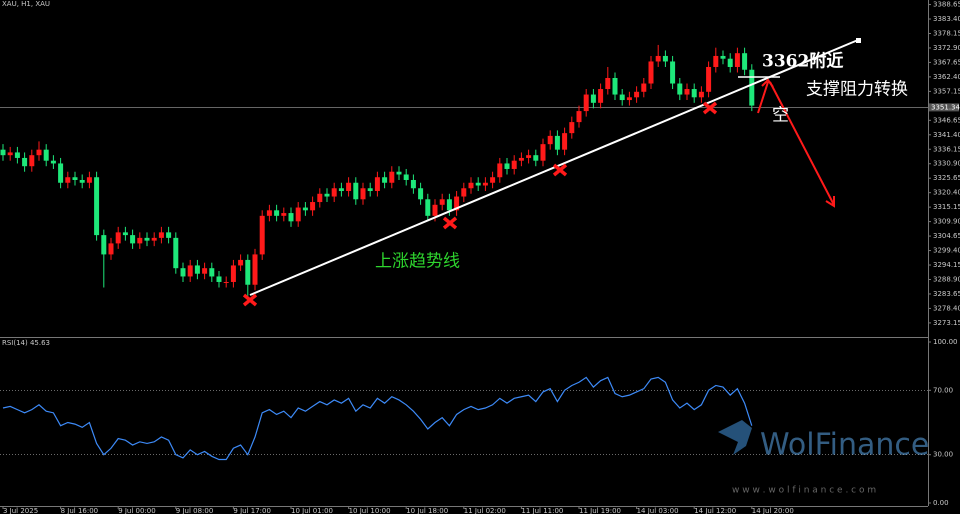 This screenshot has height=514, width=960. Describe the element at coordinates (946, 5) in the screenshot. I see `y-tick-label: 3388.65` at that location.